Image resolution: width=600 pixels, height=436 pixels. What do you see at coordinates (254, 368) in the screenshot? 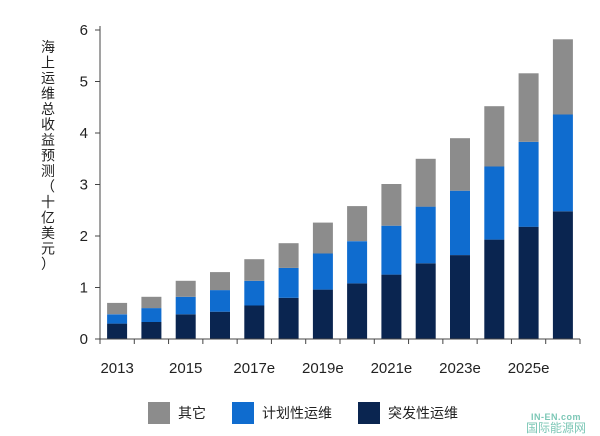
I see `x-tick-label: 2017e` at bounding box center [254, 368].